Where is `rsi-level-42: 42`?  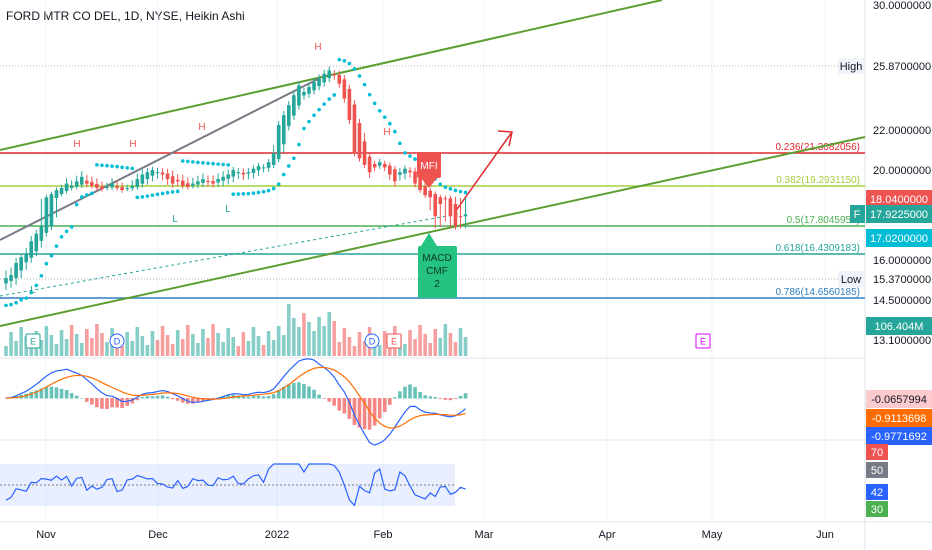 rsi-level-42: 42 is located at coordinates (877, 493).